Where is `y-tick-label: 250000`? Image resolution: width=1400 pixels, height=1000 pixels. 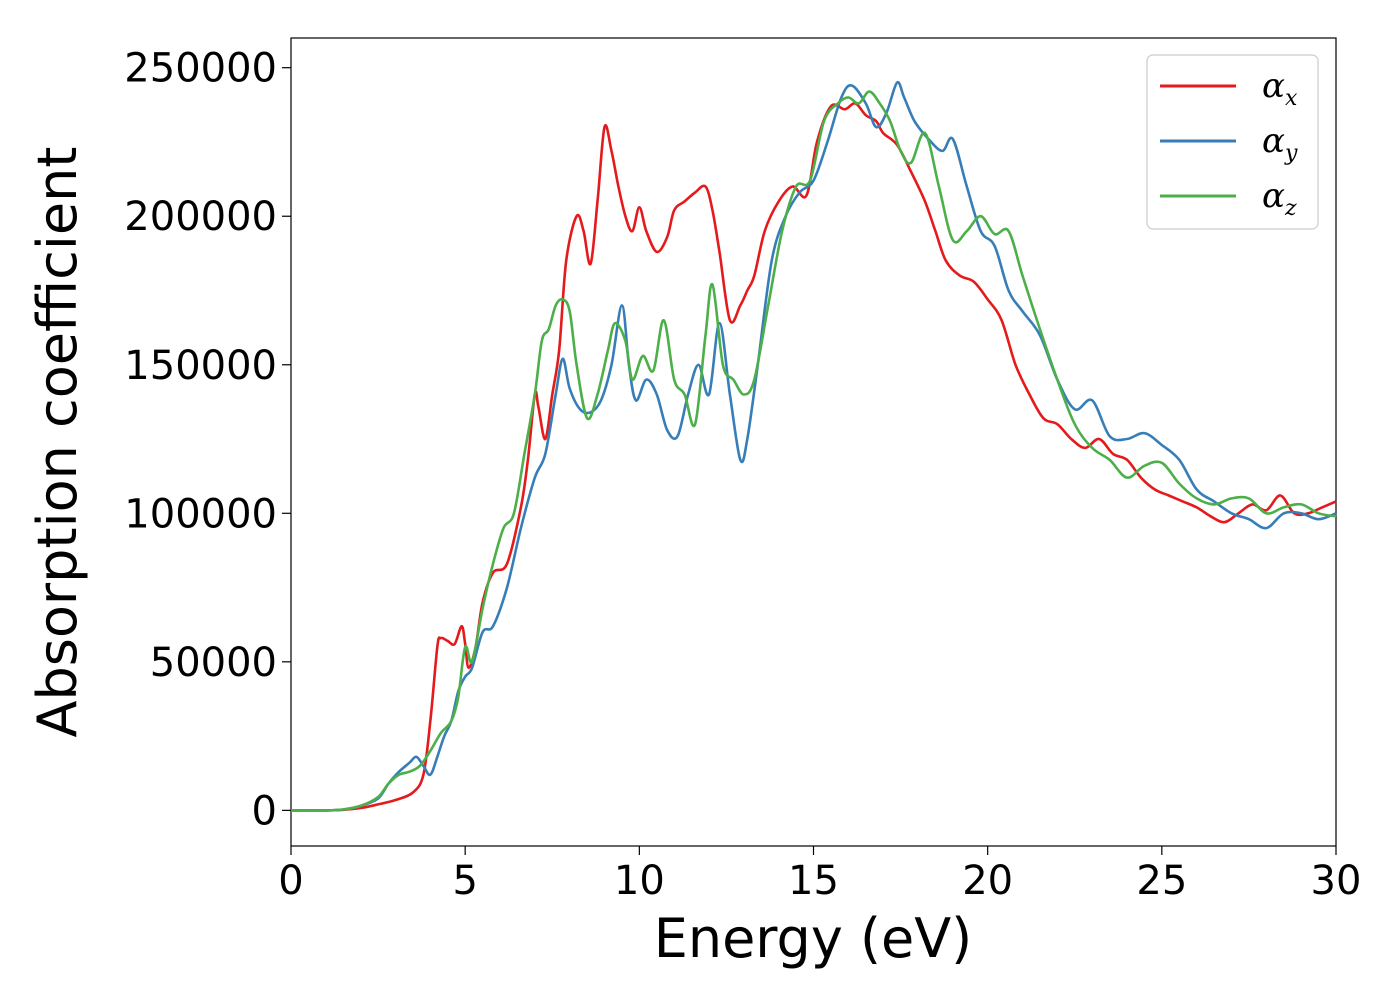
y-tick-label: 250000 is located at coordinates (200, 69).